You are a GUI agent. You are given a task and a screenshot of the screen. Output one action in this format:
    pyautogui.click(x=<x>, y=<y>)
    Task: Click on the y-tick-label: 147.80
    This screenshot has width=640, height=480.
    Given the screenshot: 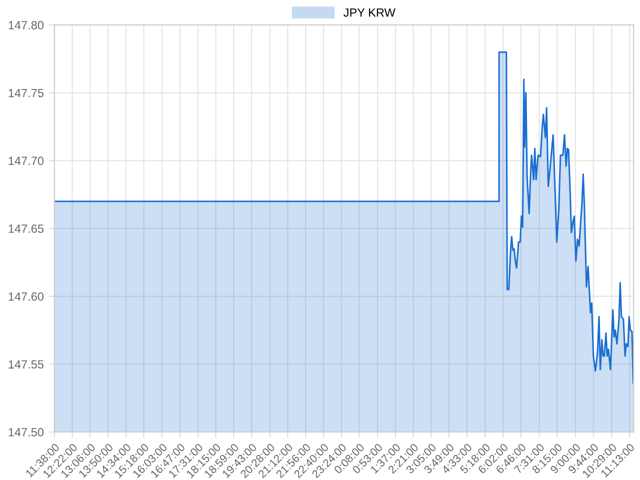 What is the action you would take?
    pyautogui.click(x=26, y=25)
    